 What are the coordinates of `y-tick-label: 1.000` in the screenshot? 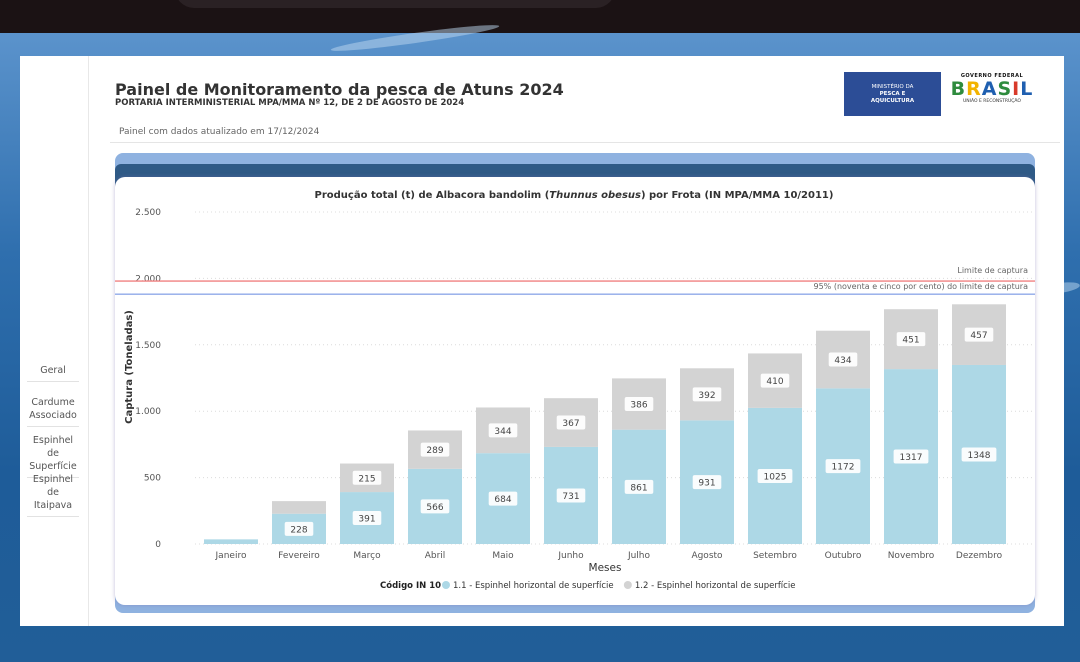 It's located at (148, 412).